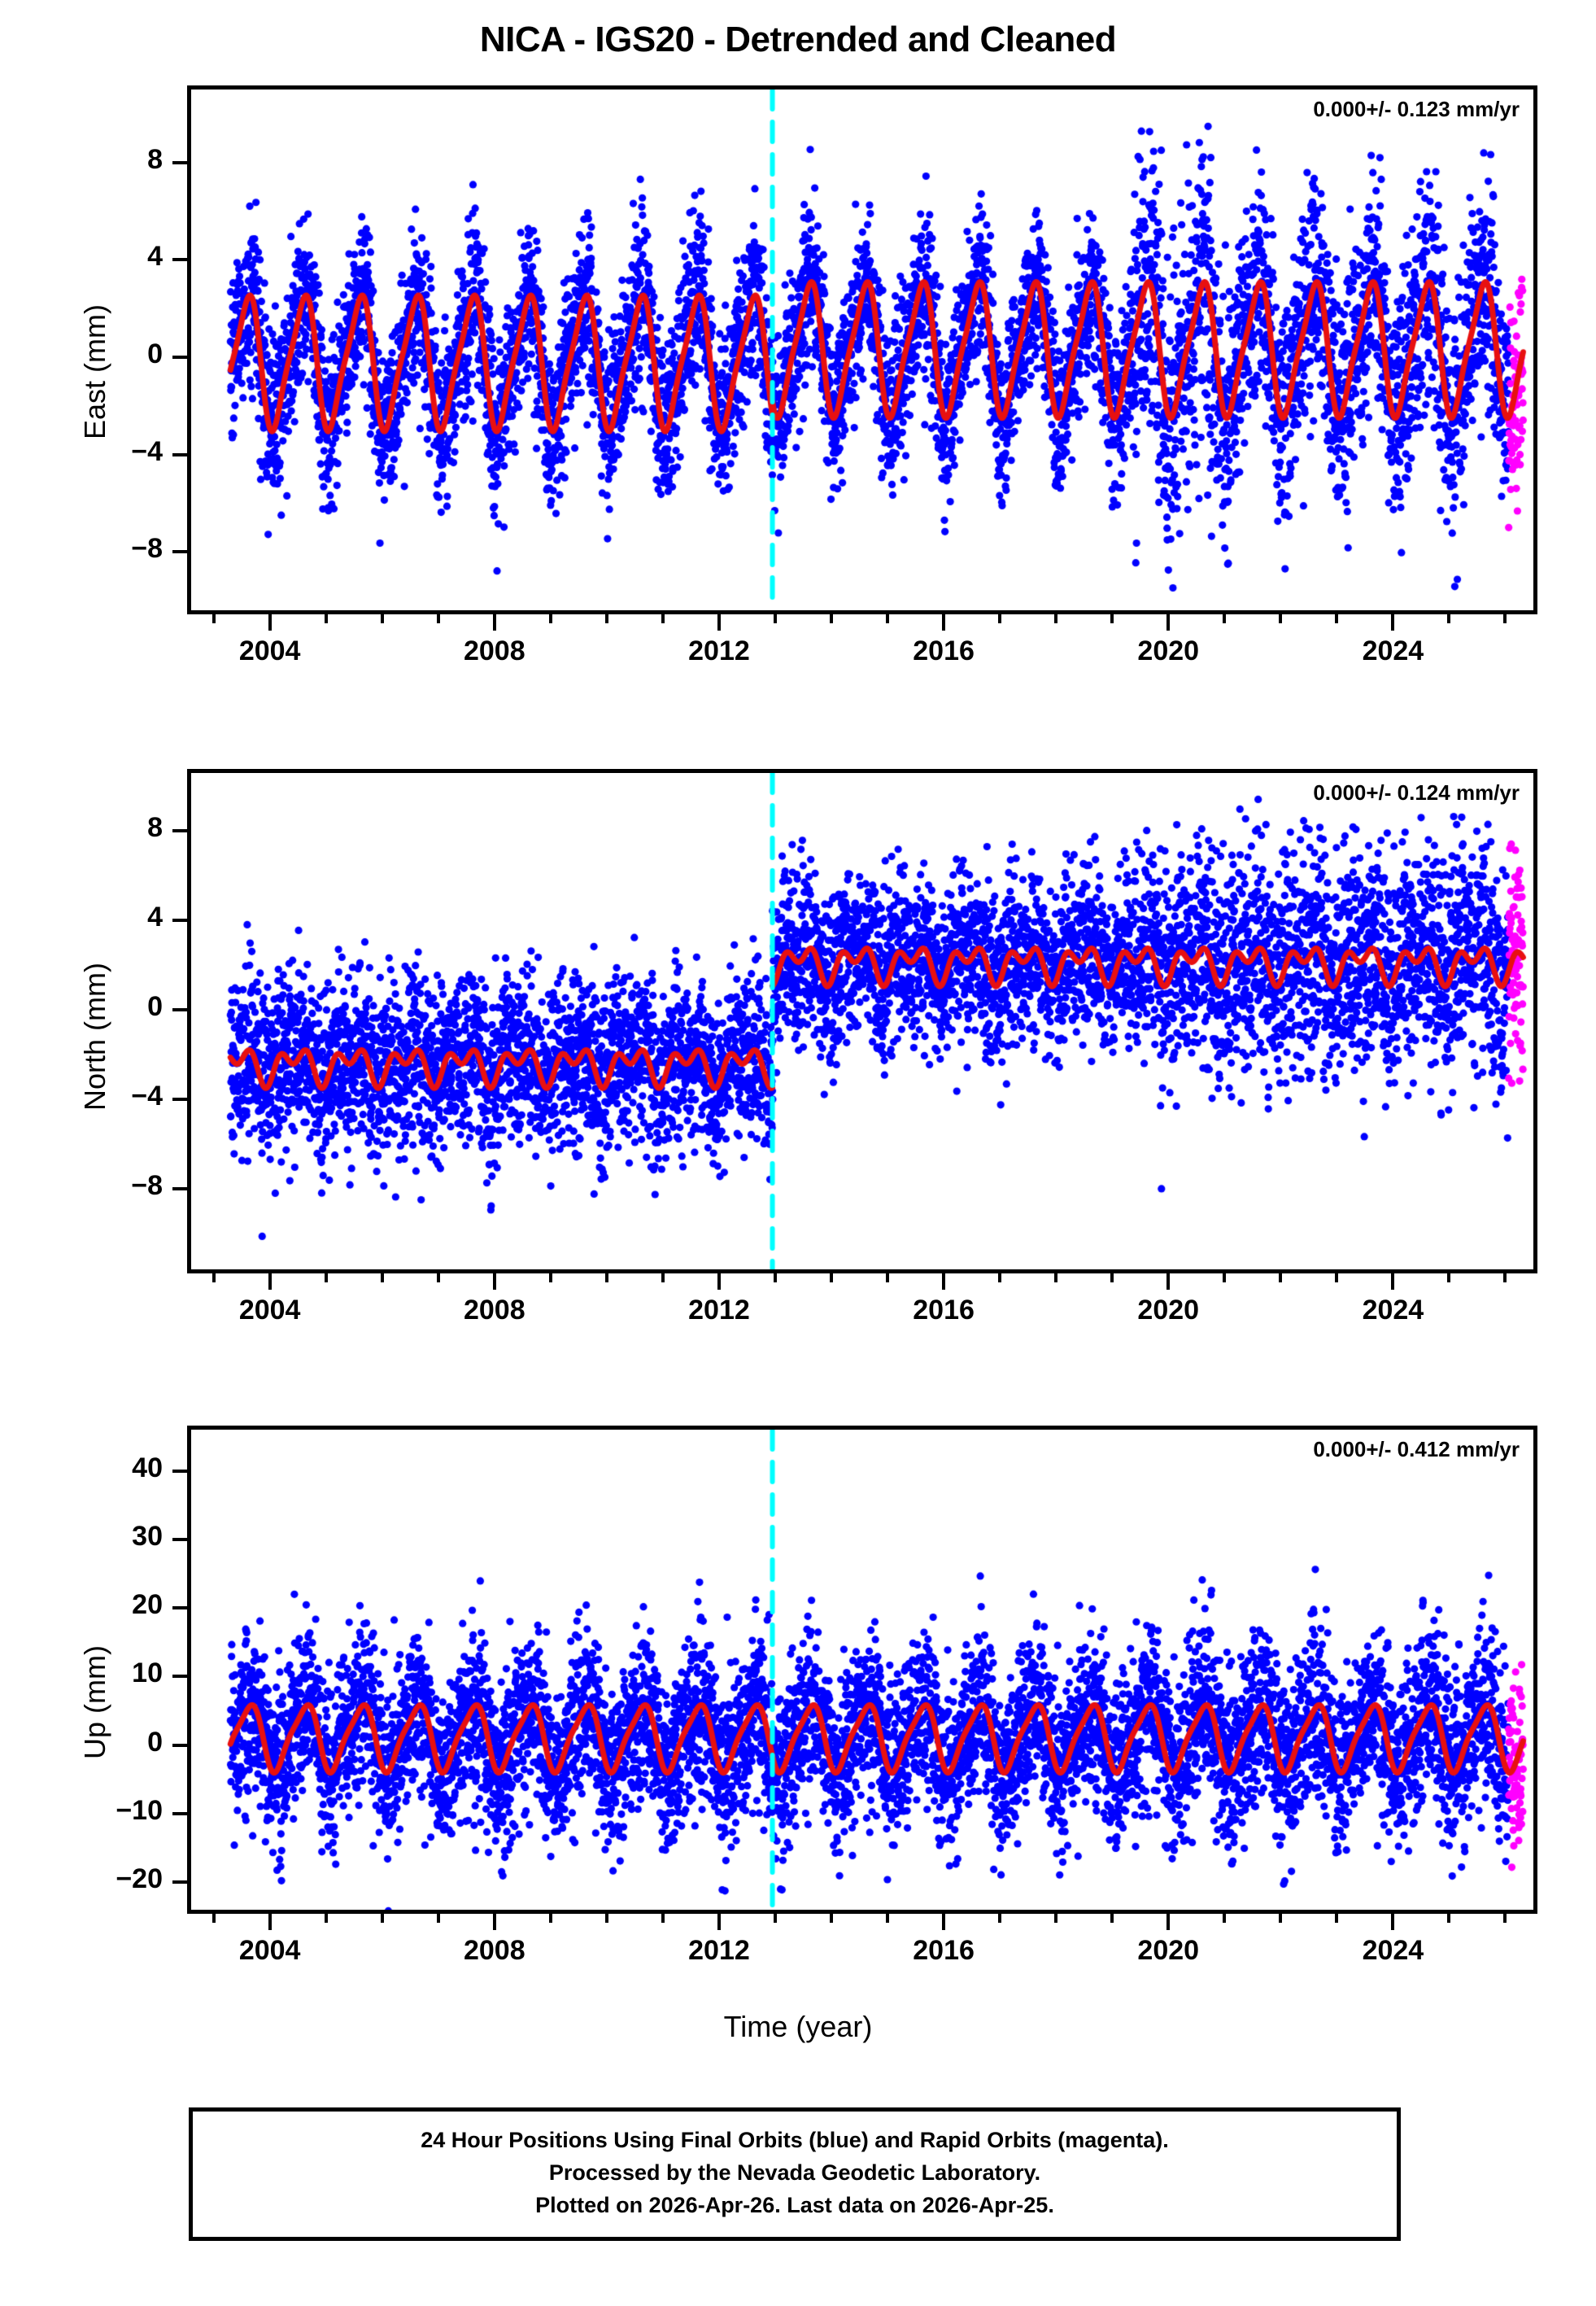  Describe the element at coordinates (179, 1100) in the screenshot. I see `y-tick-north--4` at that location.